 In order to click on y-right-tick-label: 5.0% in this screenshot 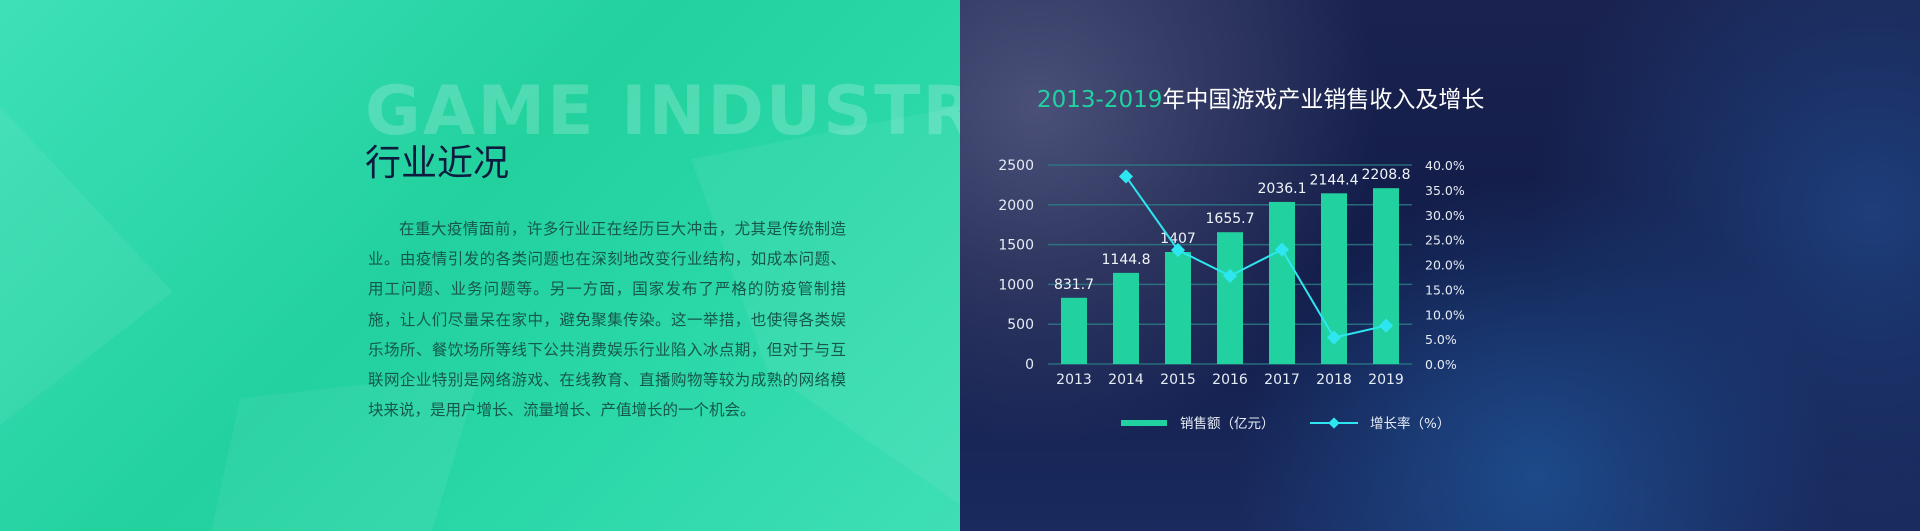, I will do `click(1441, 339)`.